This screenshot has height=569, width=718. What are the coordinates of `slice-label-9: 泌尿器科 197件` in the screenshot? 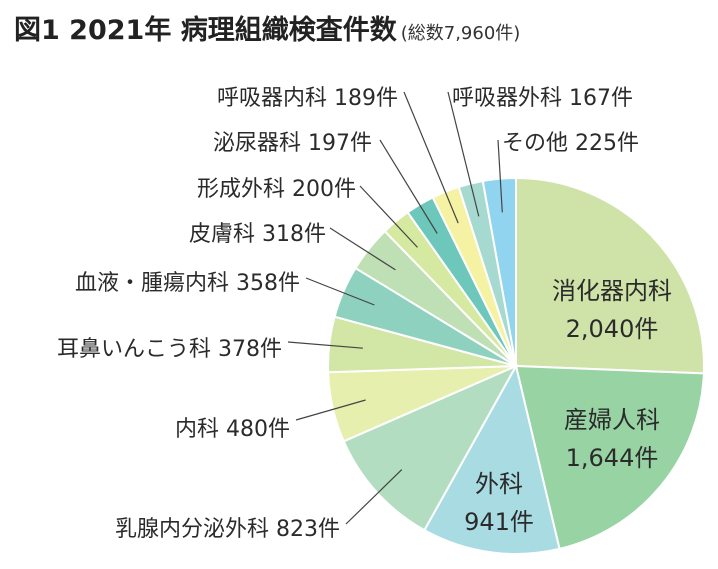 It's located at (292, 143).